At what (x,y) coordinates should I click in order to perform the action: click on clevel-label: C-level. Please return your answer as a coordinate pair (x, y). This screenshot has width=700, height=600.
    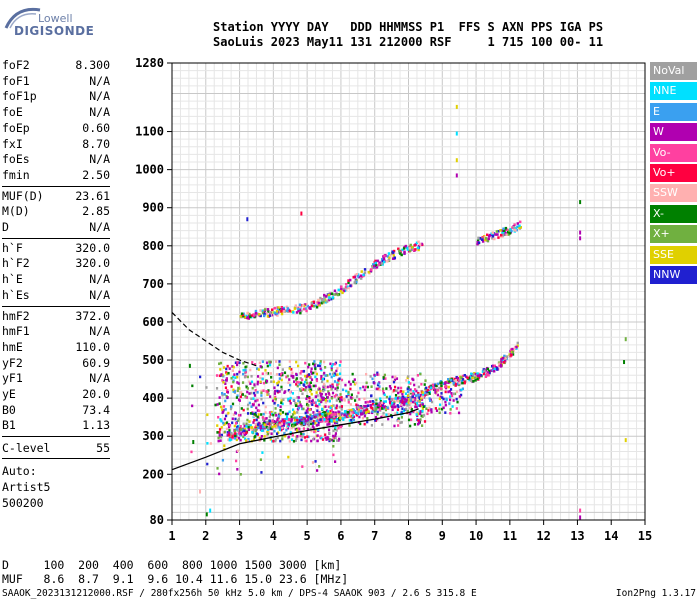
    Looking at the image, I should click on (26, 448).